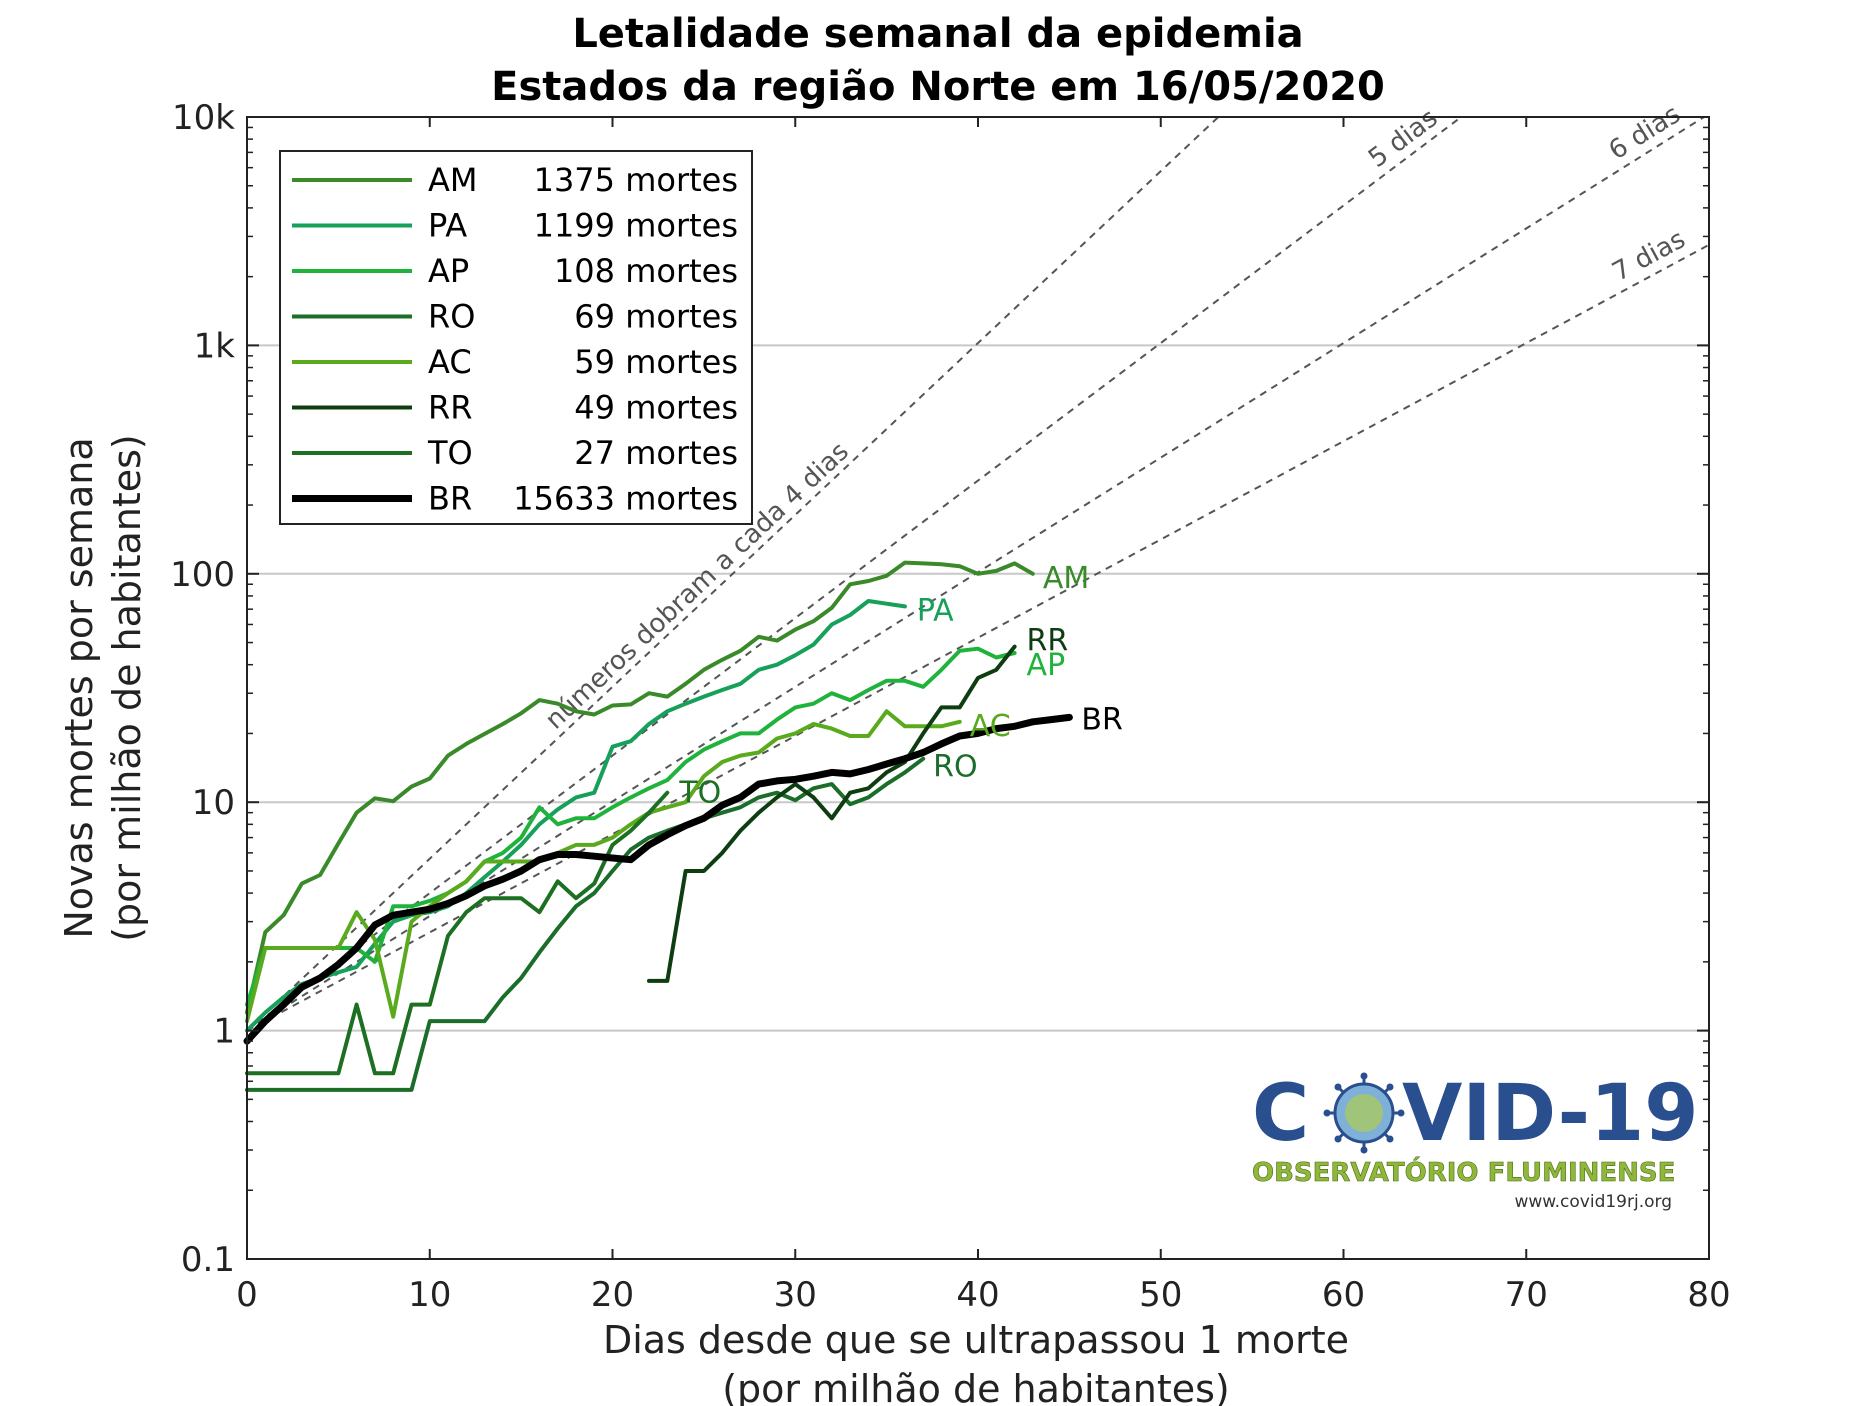 Image resolution: width=1875 pixels, height=1406 pixels. Describe the element at coordinates (656, 453) in the screenshot. I see `legend-deaths-to: 27 mortes` at that location.